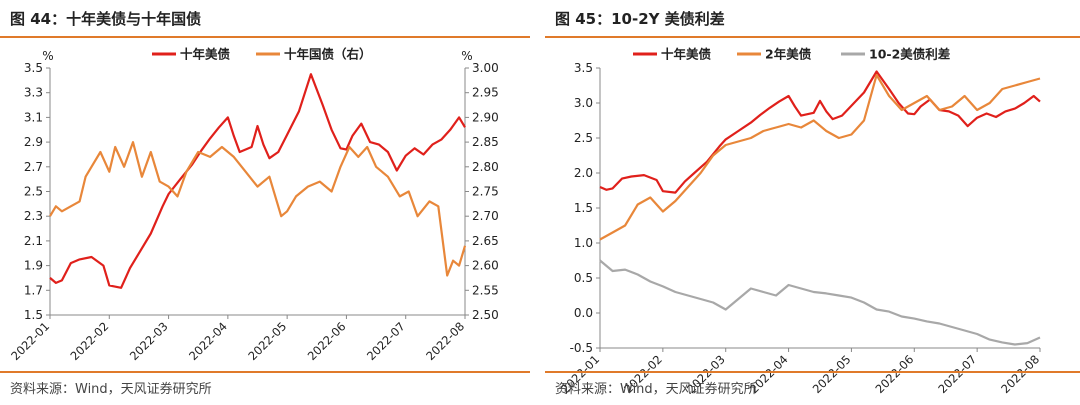  What do you see at coordinates (328, 54) in the screenshot?
I see `legend-label-2: 十年国债（右）` at bounding box center [328, 54].